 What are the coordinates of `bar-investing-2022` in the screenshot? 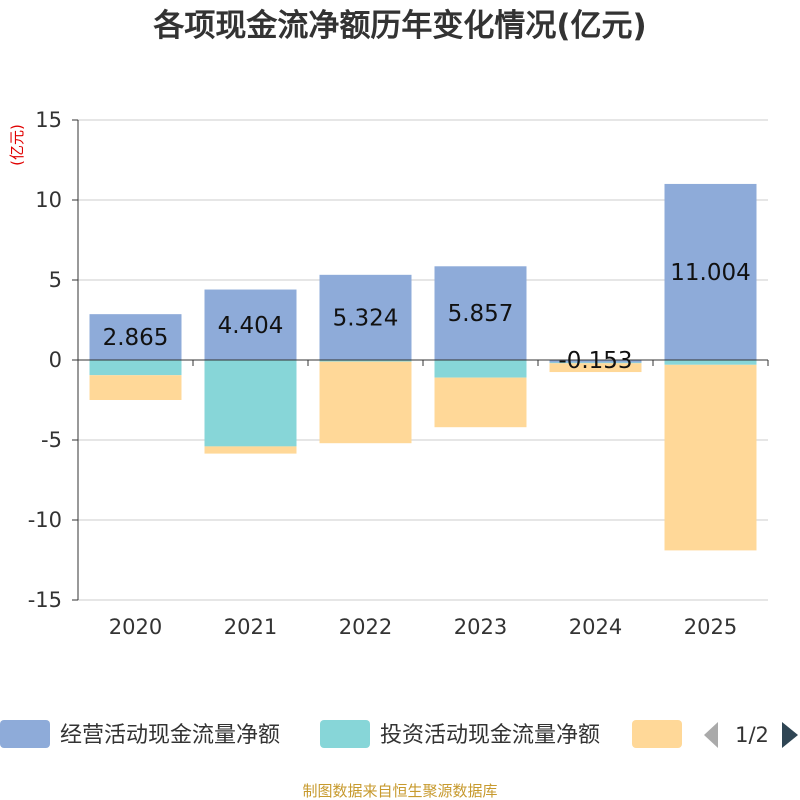 It's located at (365, 361).